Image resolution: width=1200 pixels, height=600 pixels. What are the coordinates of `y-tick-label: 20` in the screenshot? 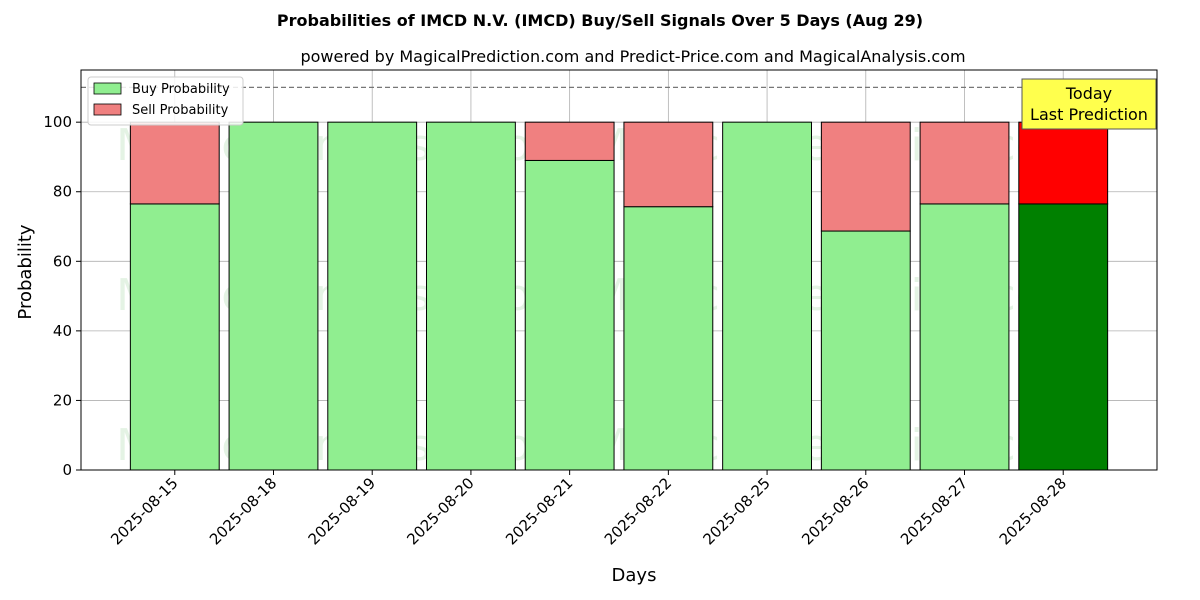 It's located at (62, 400).